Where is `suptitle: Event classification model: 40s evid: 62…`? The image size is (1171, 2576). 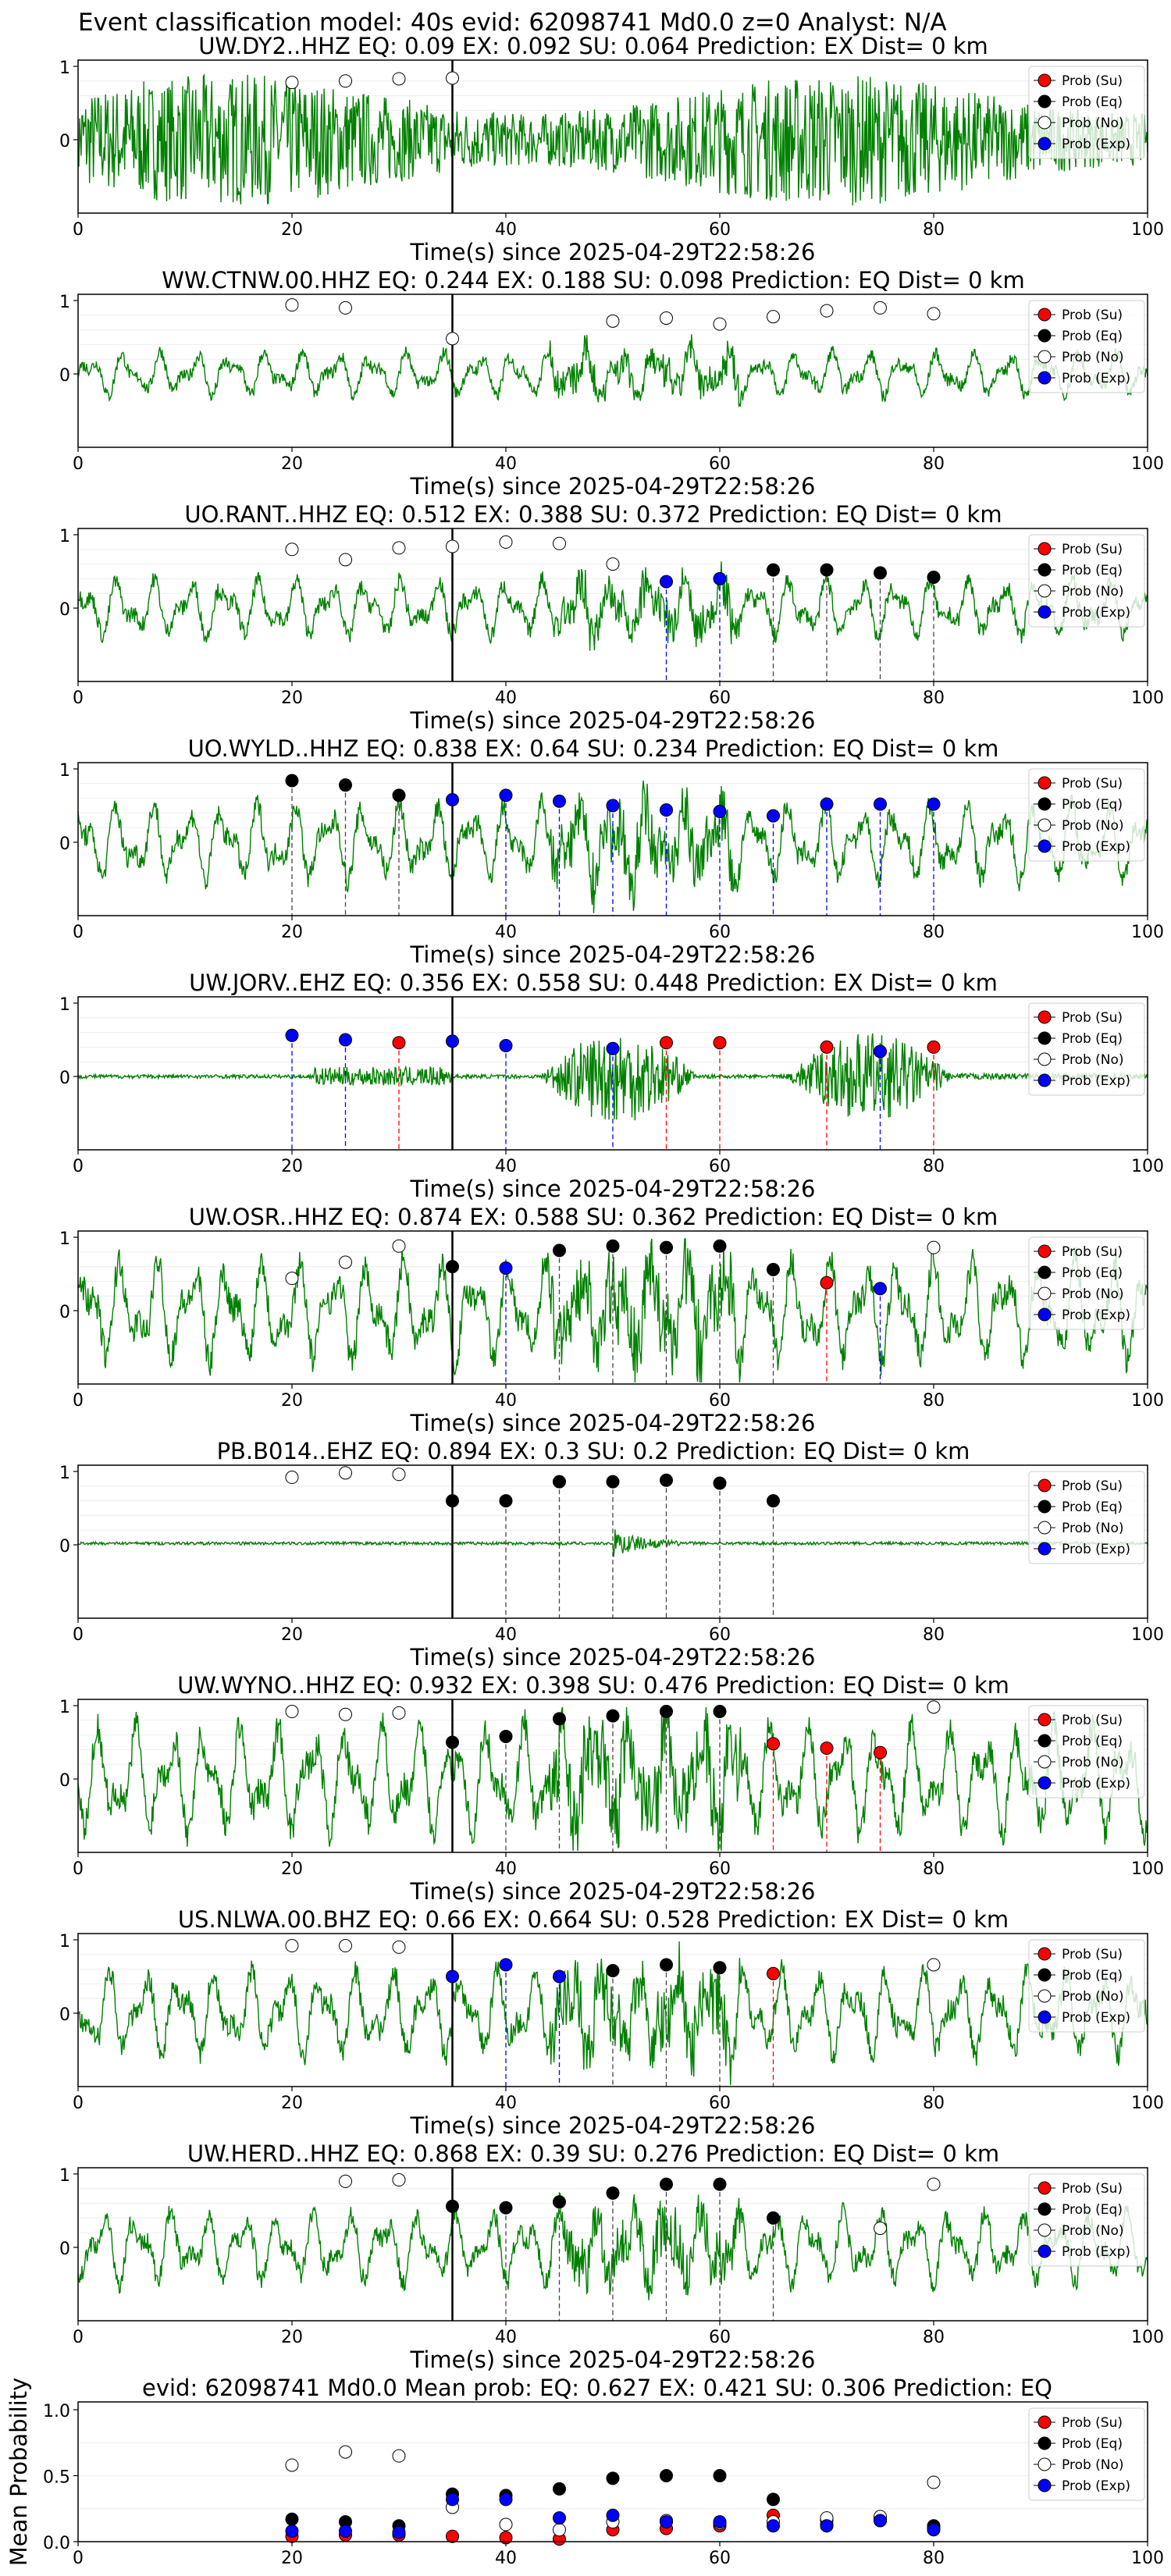 suptitle: Event classification model: 40s evid: 62… is located at coordinates (512, 23).